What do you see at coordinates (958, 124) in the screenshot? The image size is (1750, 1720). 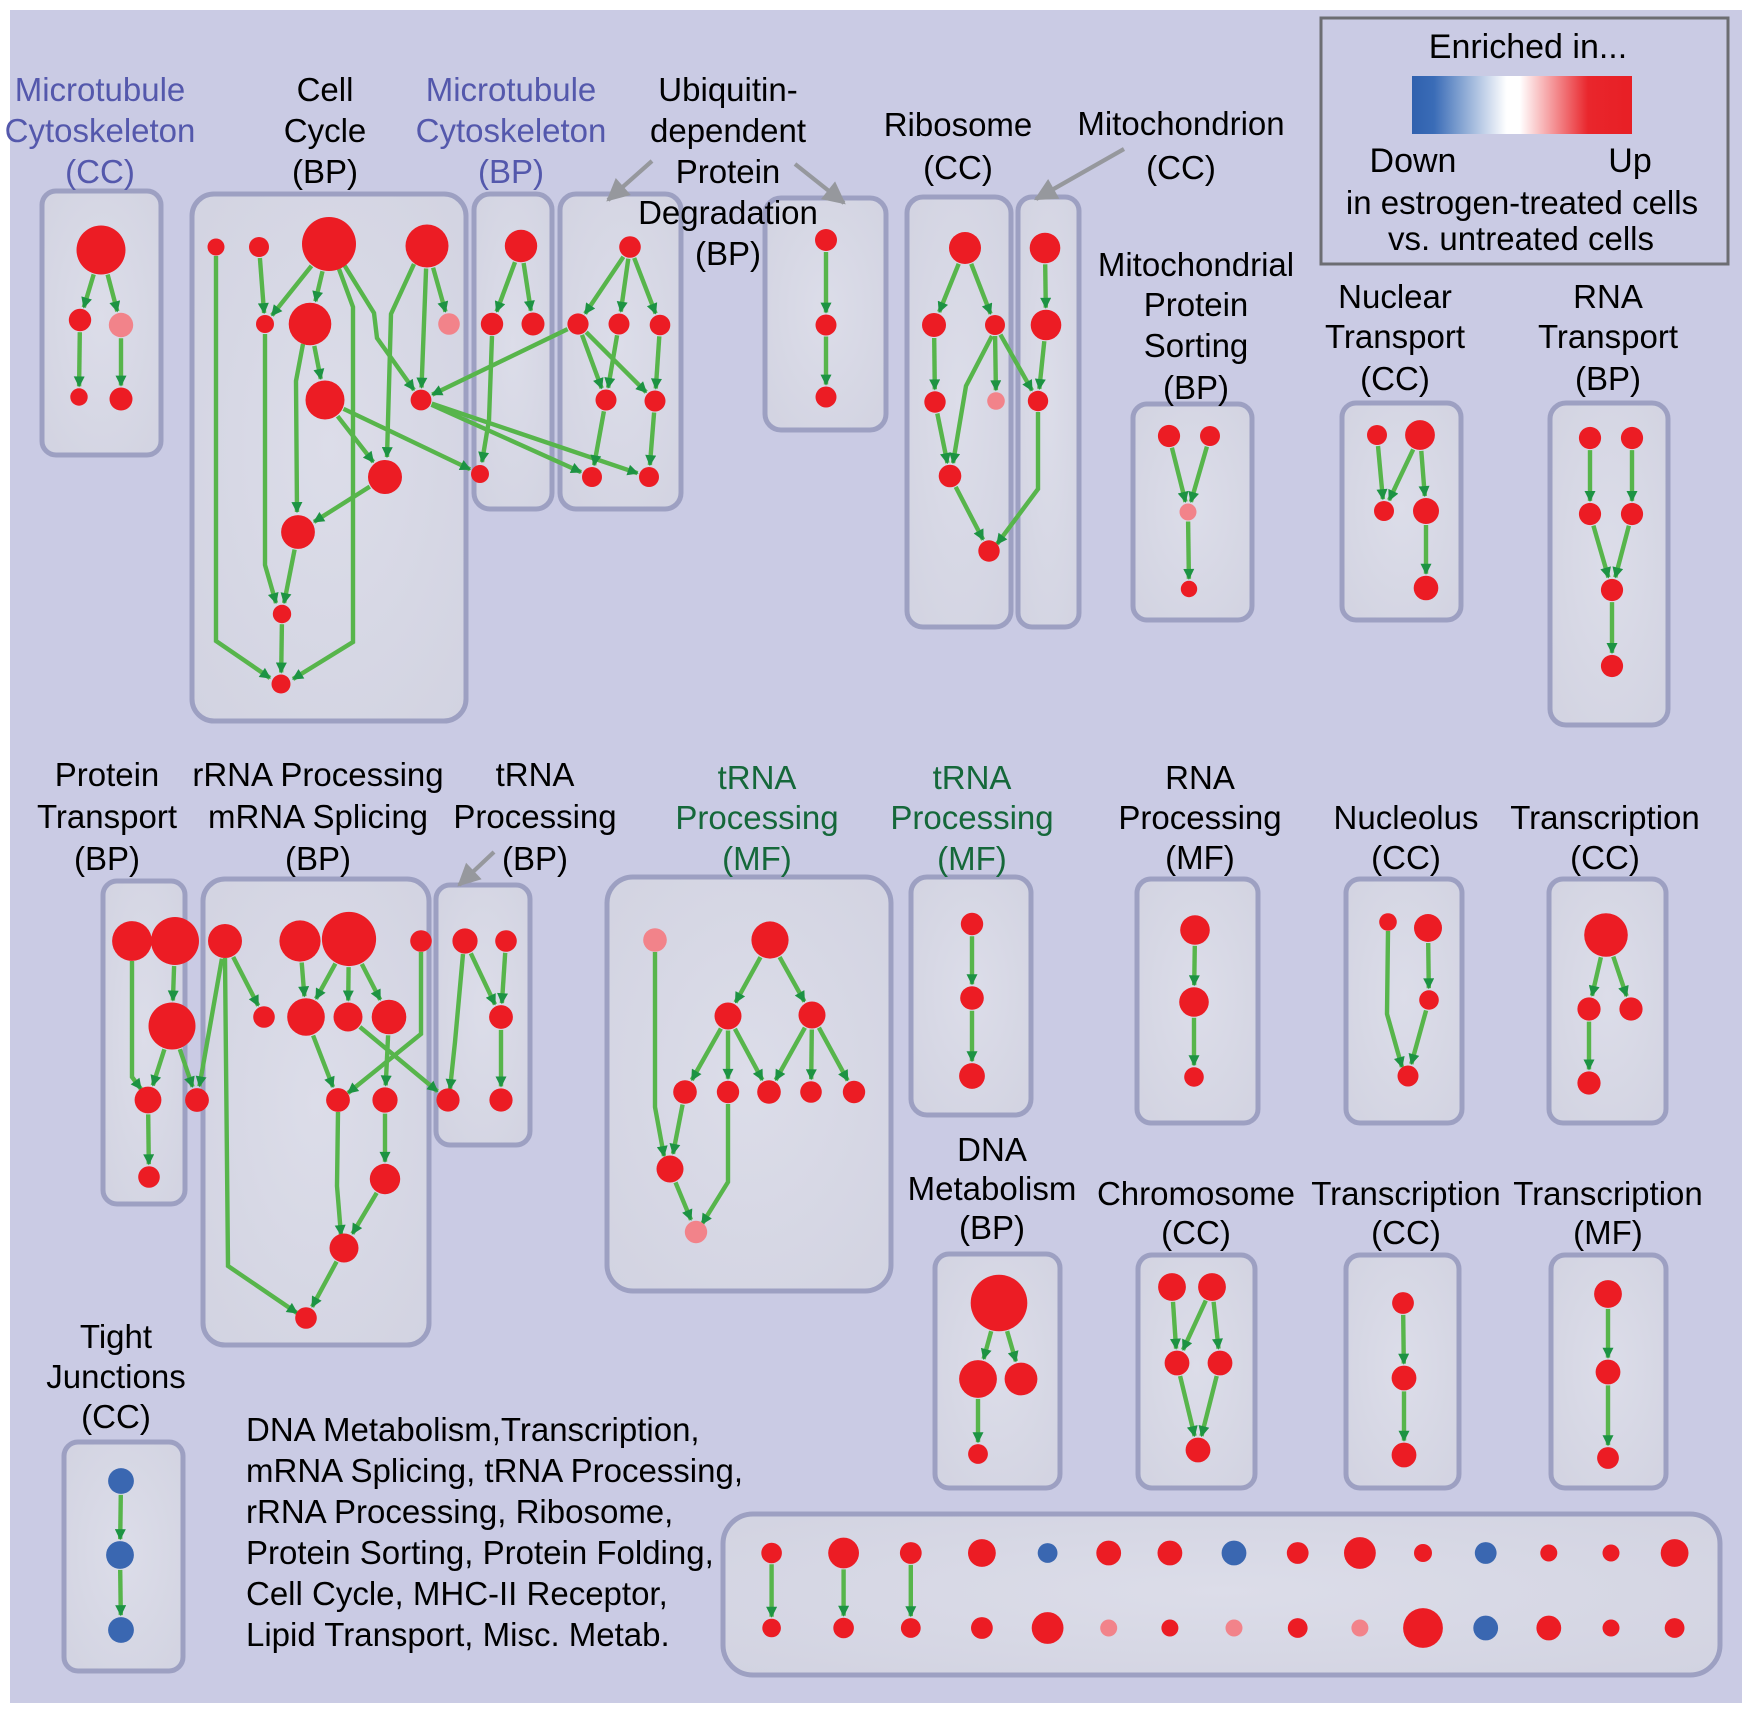 I see `svg-text: Ribosome` at bounding box center [958, 124].